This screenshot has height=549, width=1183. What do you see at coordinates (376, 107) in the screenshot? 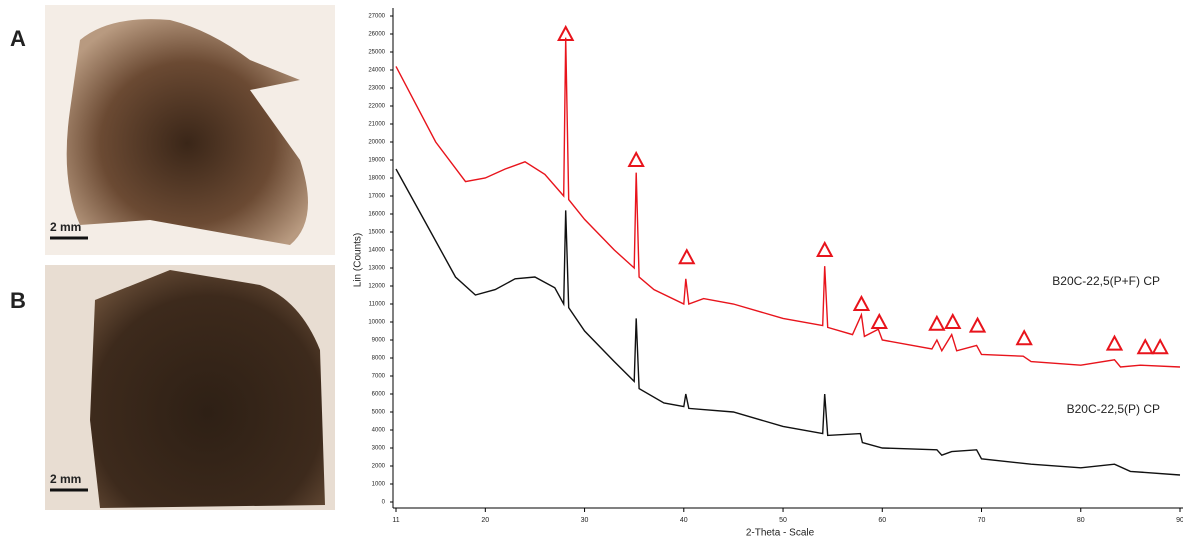
I see `y-tick-label: 22000` at bounding box center [376, 107].